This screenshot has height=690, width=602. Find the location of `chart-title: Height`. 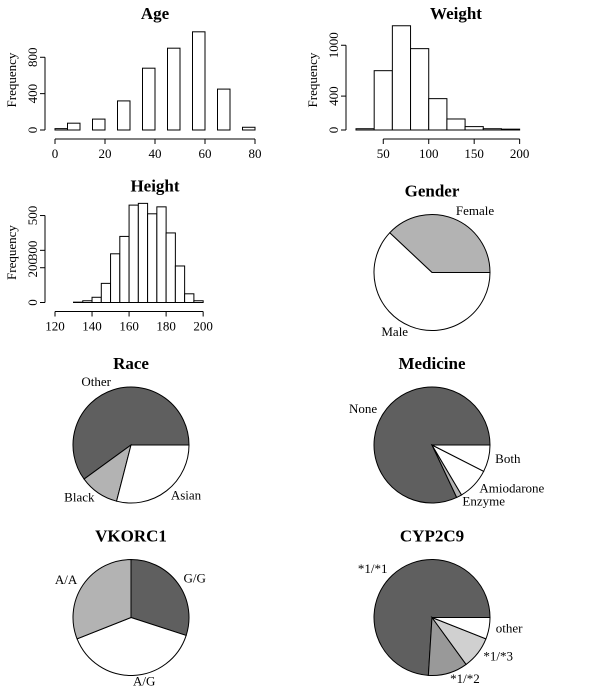

chart-title: Height is located at coordinates (154, 185).